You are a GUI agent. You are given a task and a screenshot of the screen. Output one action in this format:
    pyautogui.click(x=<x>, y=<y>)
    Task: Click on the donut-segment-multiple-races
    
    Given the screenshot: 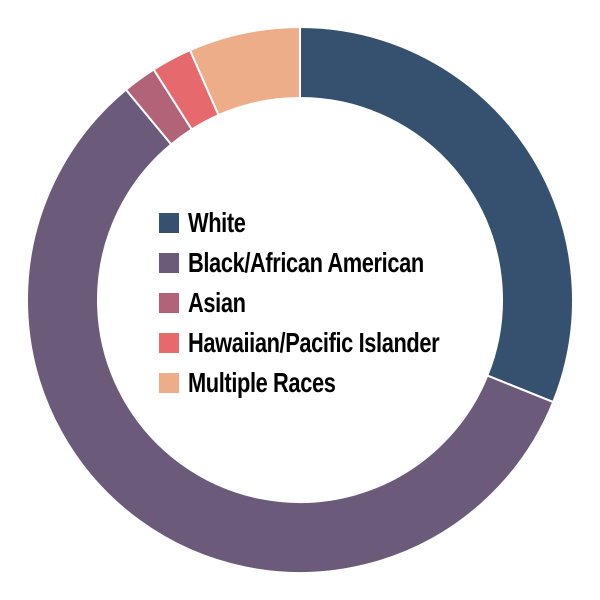 What is the action you would take?
    pyautogui.click(x=244, y=71)
    